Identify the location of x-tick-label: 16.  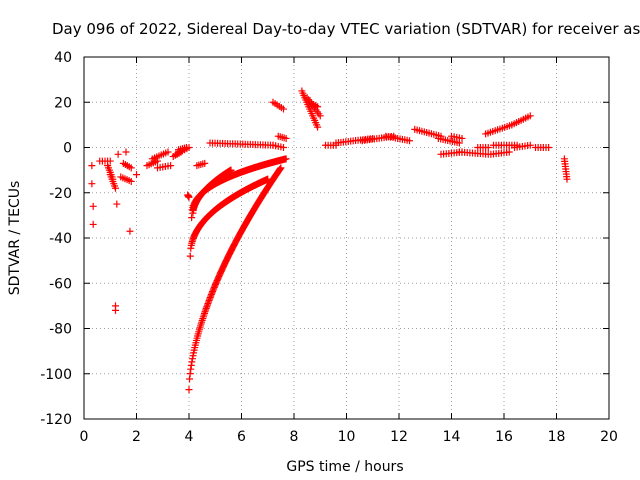
(504, 437).